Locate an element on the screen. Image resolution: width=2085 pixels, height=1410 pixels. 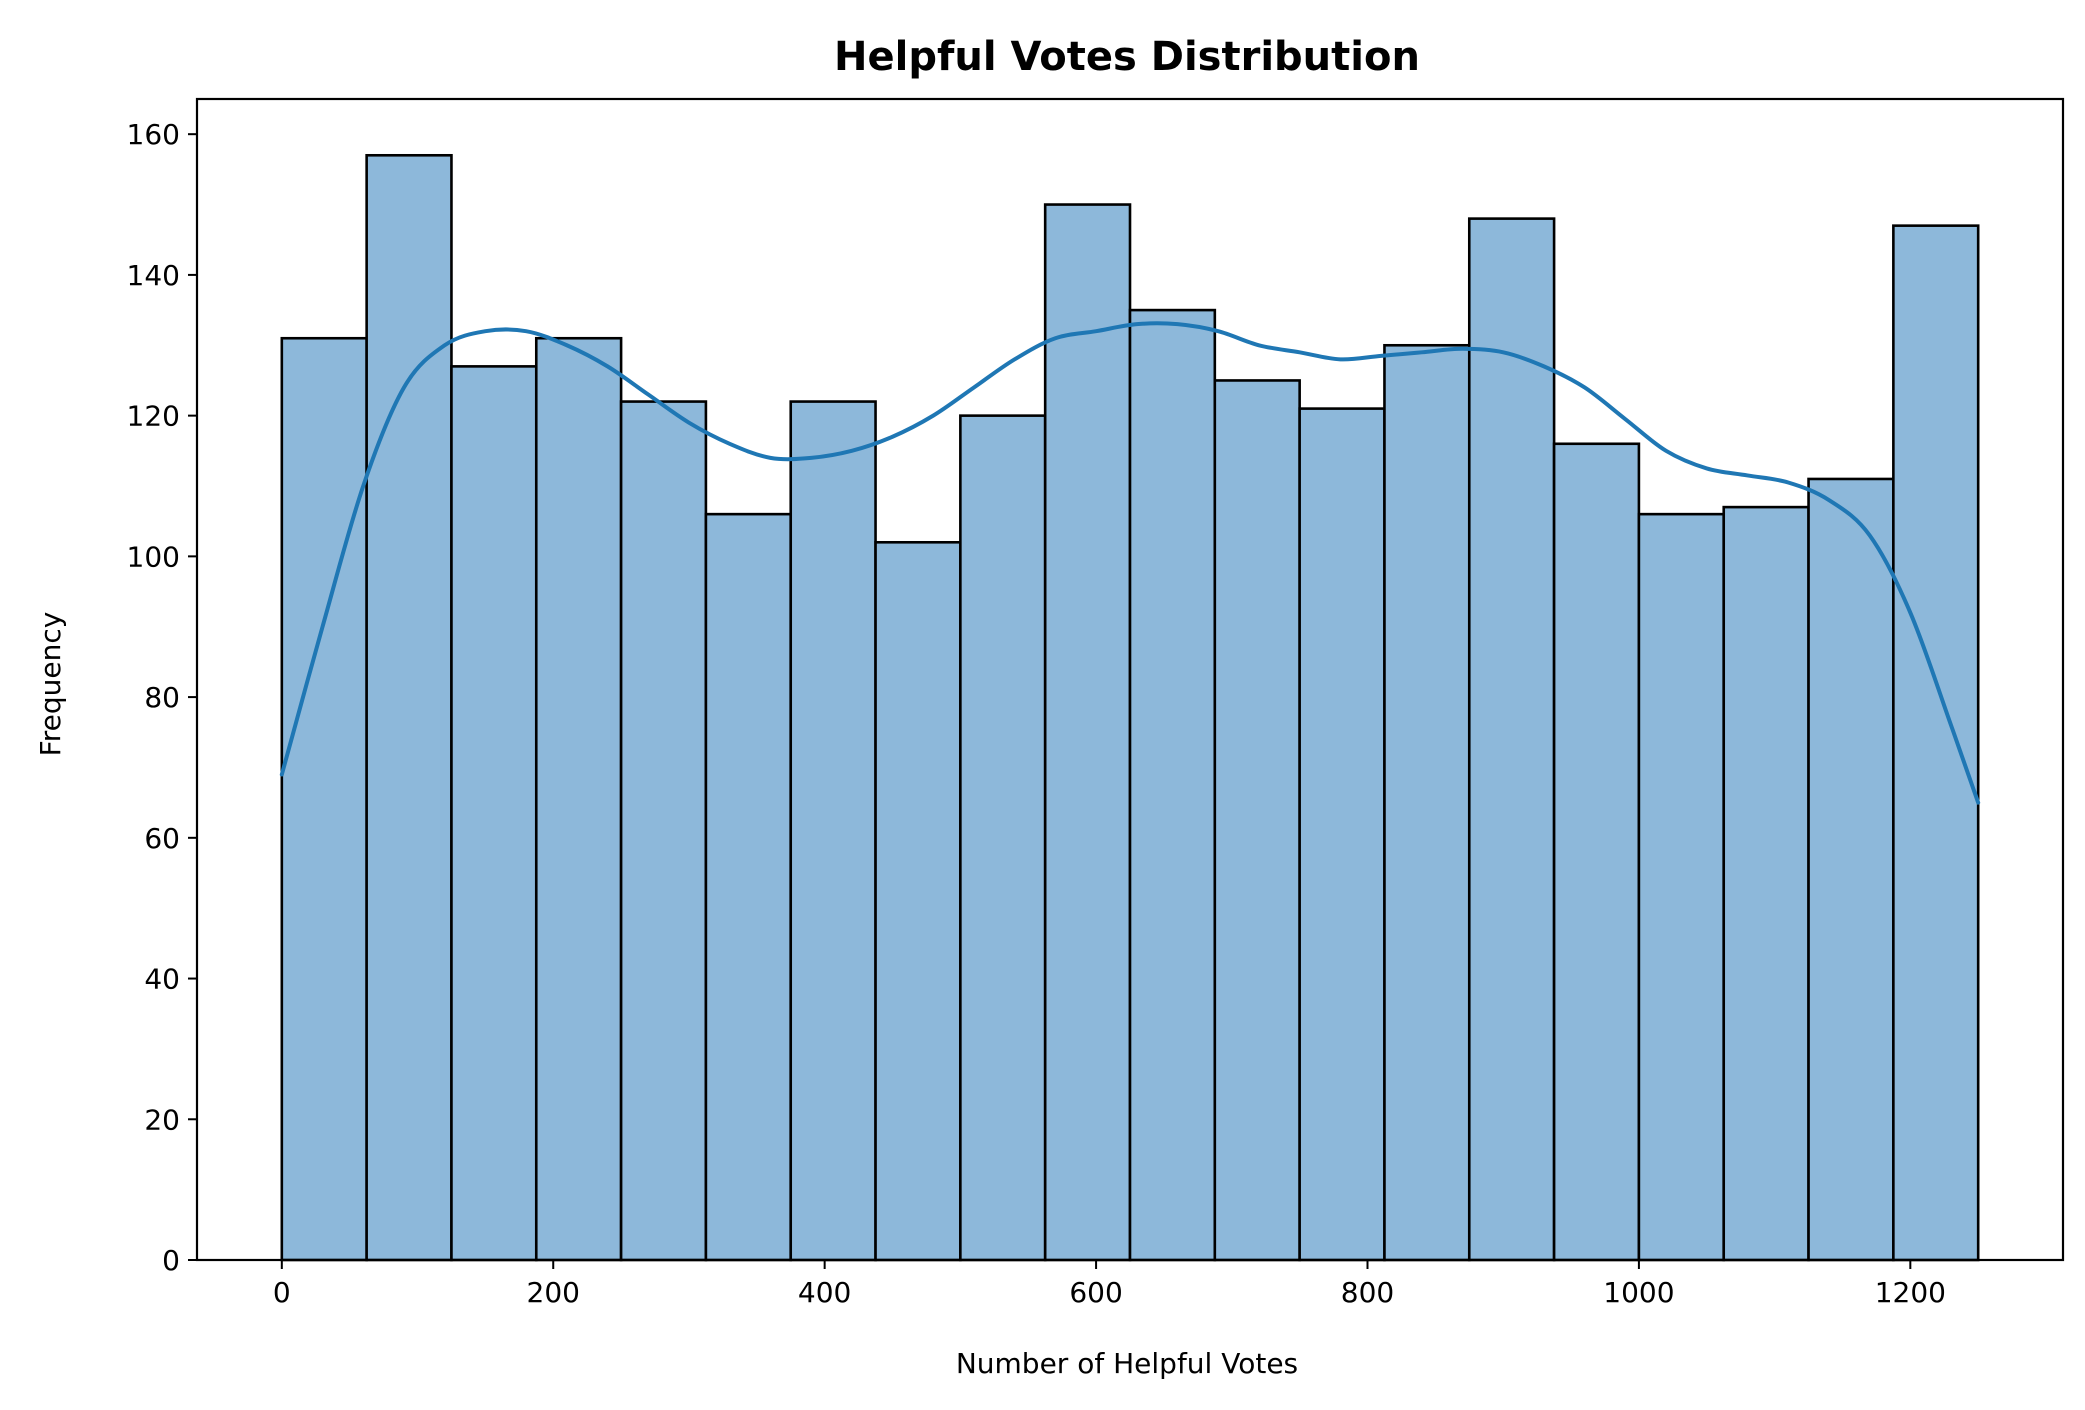
x-tick-label: 400 is located at coordinates (824, 1292).